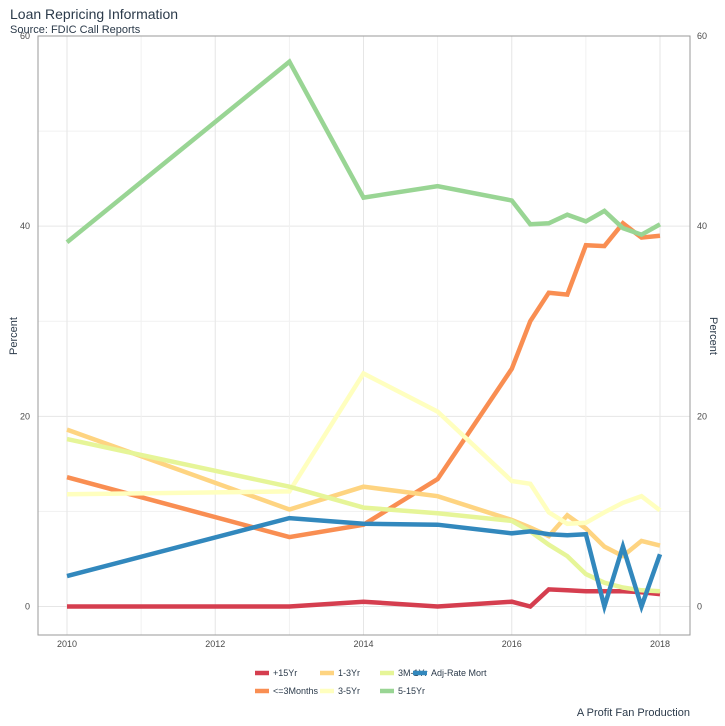 This screenshot has width=725, height=726. What do you see at coordinates (459, 673) in the screenshot?
I see `legend-label: Adj-Rate Mort` at bounding box center [459, 673].